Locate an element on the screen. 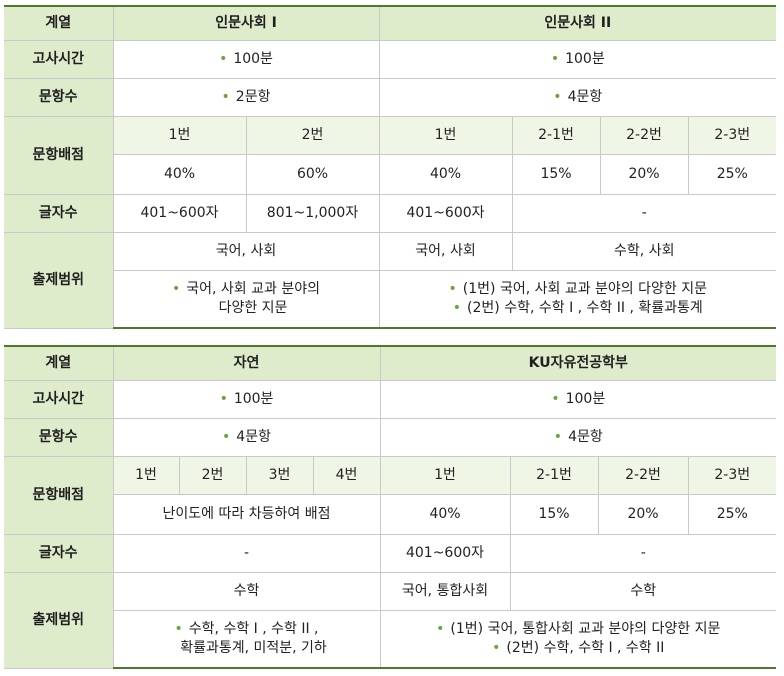 The width and height of the screenshot is (784, 676). time-b: • 100분 is located at coordinates (577, 59).